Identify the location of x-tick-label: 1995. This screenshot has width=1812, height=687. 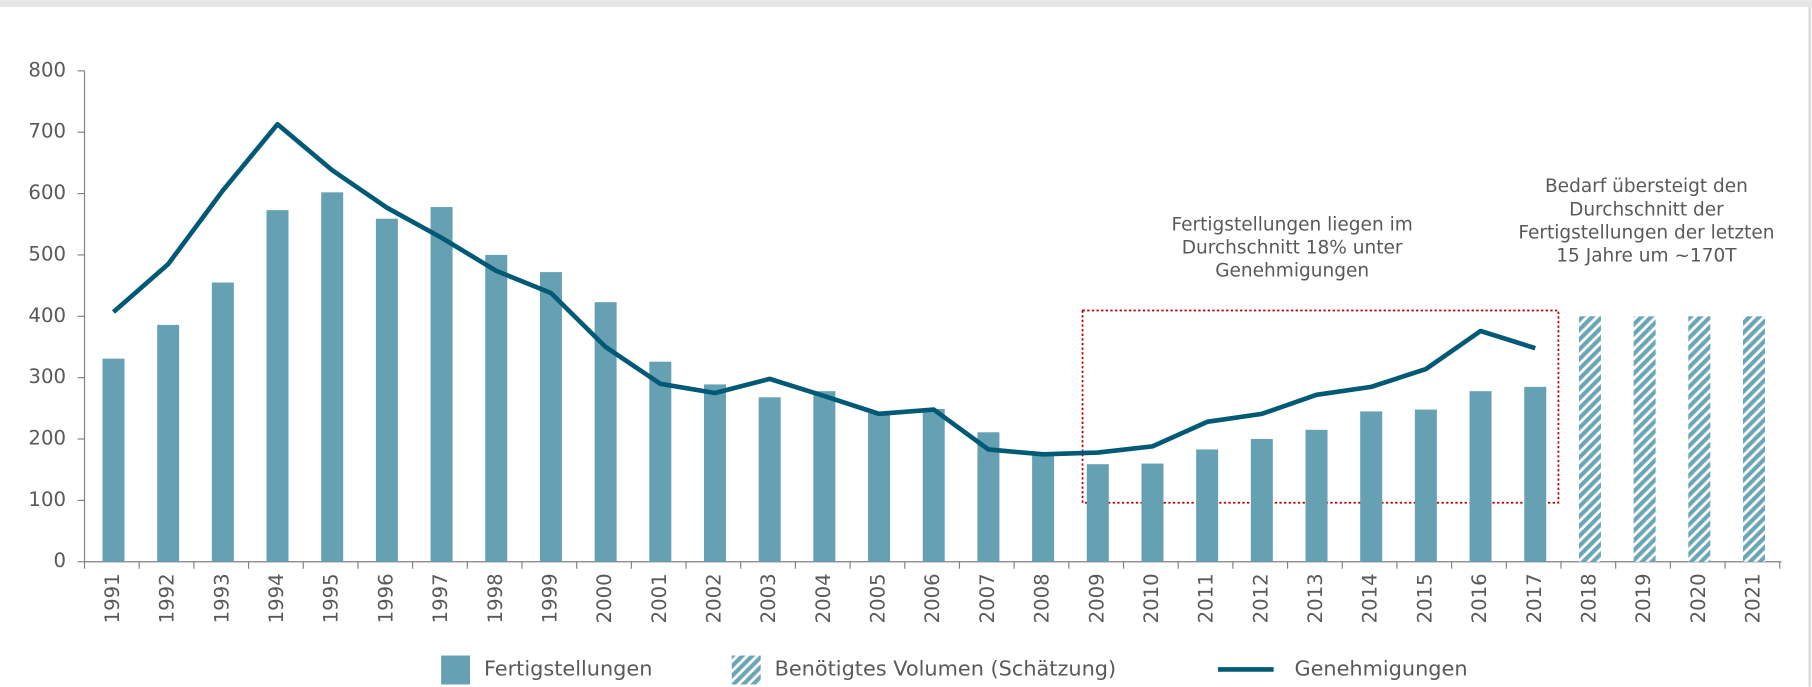
(331, 598).